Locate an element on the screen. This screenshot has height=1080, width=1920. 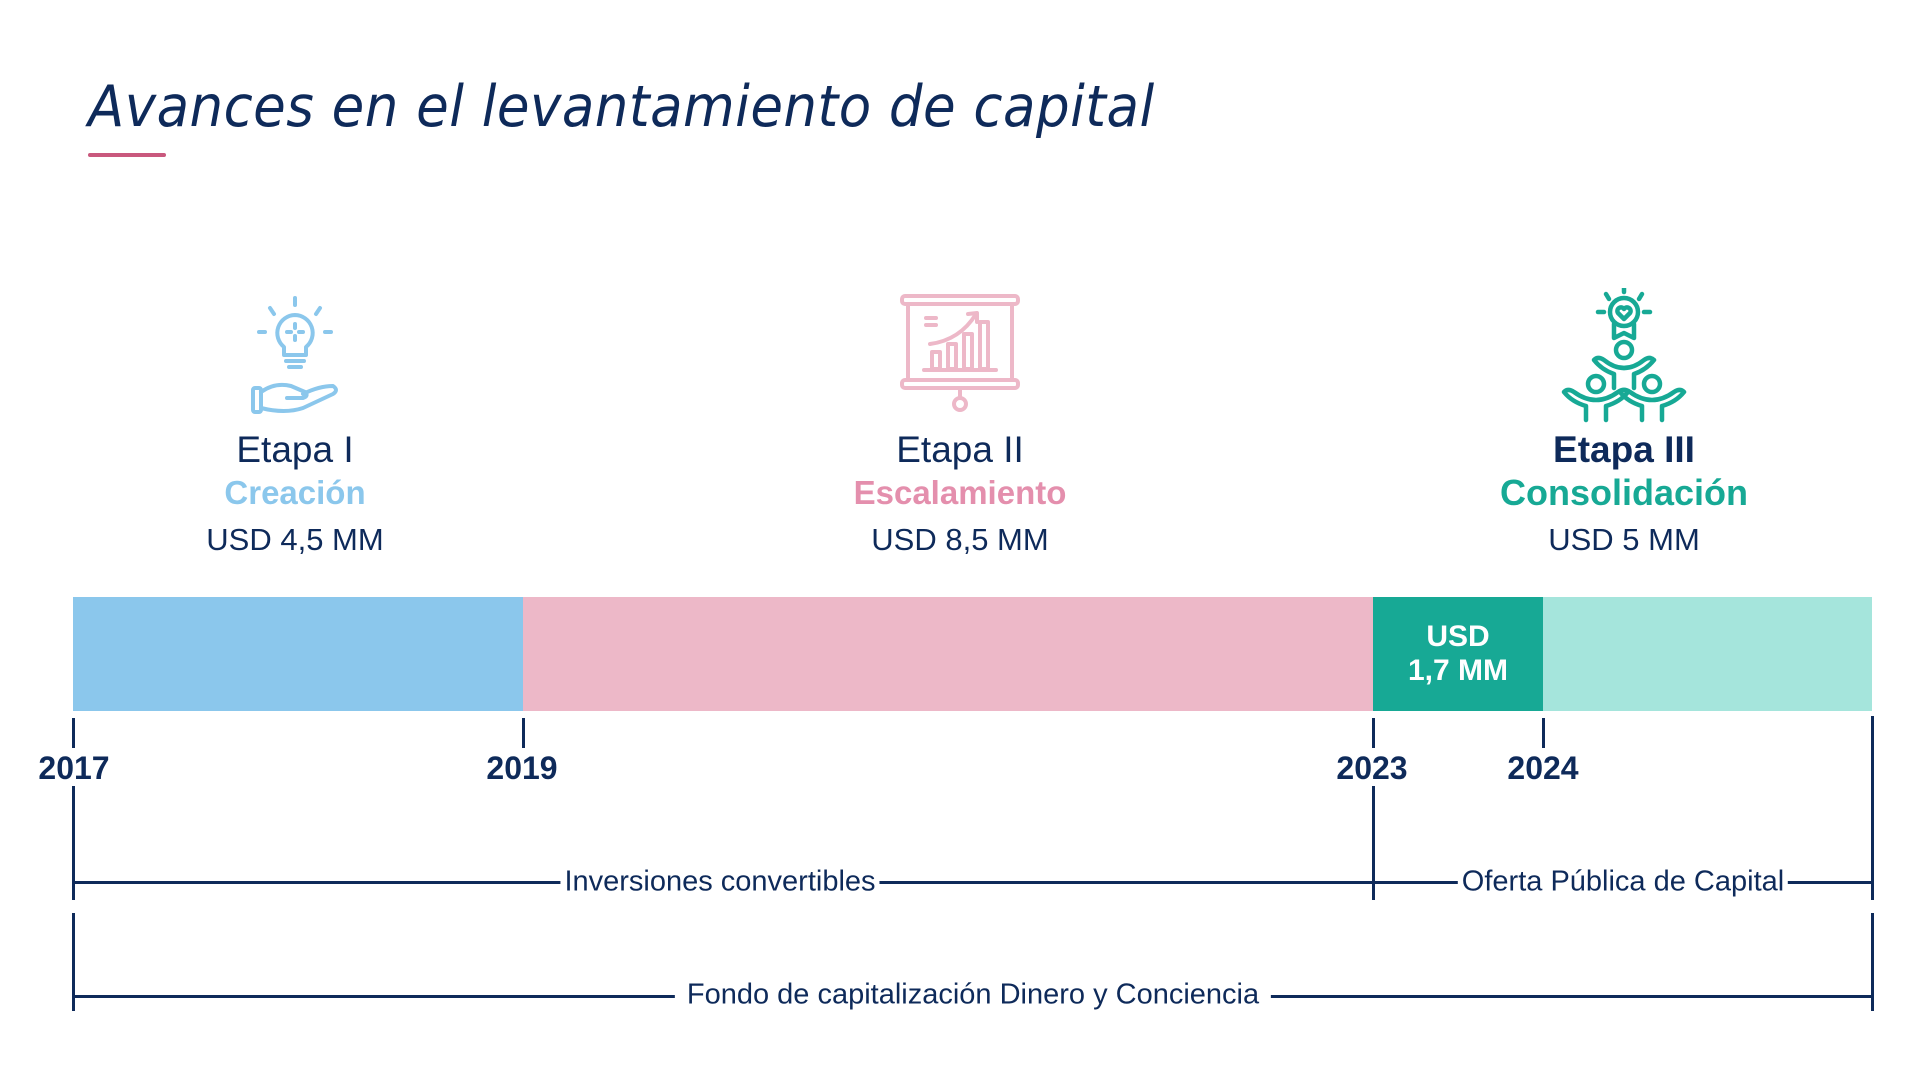
page-title: Avances en el levantamiento de capital is located at coordinates (621, 107).